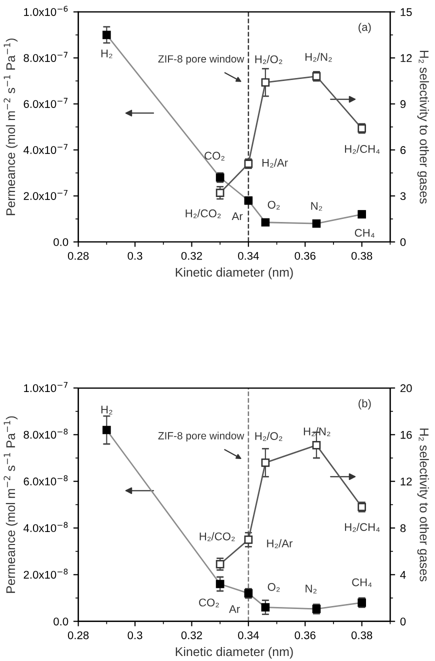 The width and height of the screenshot is (435, 661). I want to click on y-tick-label: 8.0x10$^{−7}$, so click(46, 57).